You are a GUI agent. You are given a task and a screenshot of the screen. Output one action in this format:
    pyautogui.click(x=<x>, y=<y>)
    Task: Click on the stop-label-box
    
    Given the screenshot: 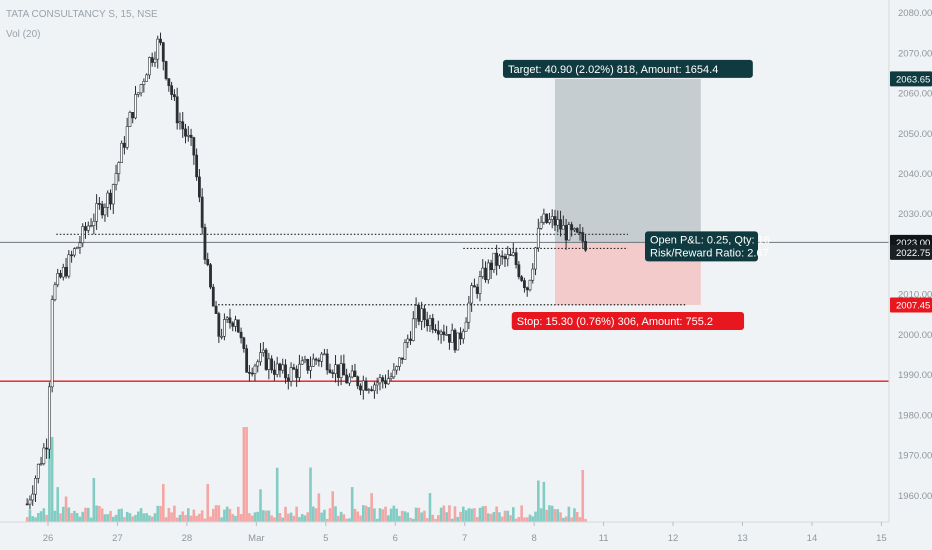 What is the action you would take?
    pyautogui.click(x=628, y=320)
    